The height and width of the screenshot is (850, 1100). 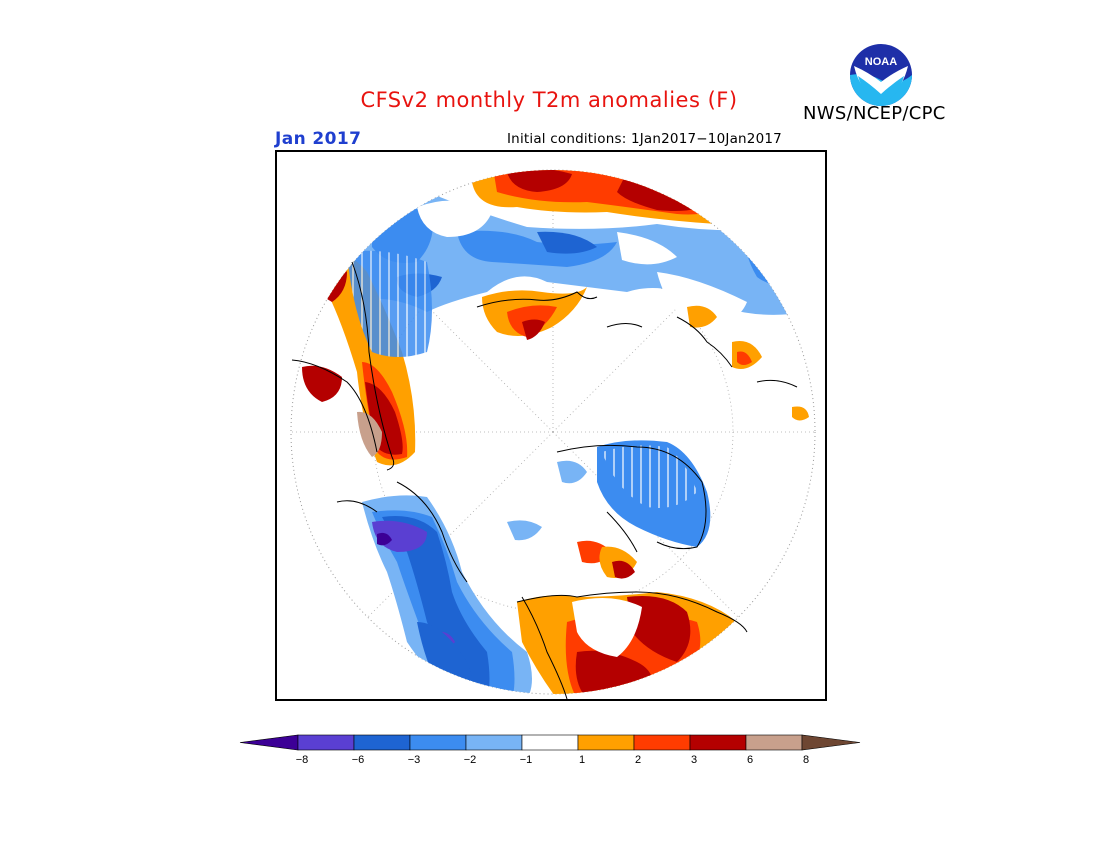 I want to click on colorbar-arrow-max, so click(x=831, y=742).